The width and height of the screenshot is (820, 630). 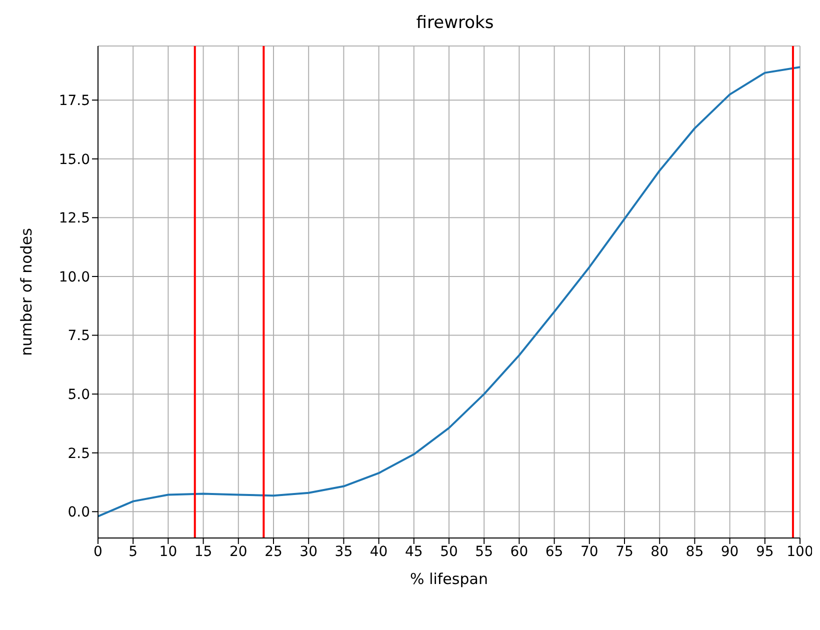 I want to click on x-tick-label: 95, so click(x=765, y=552).